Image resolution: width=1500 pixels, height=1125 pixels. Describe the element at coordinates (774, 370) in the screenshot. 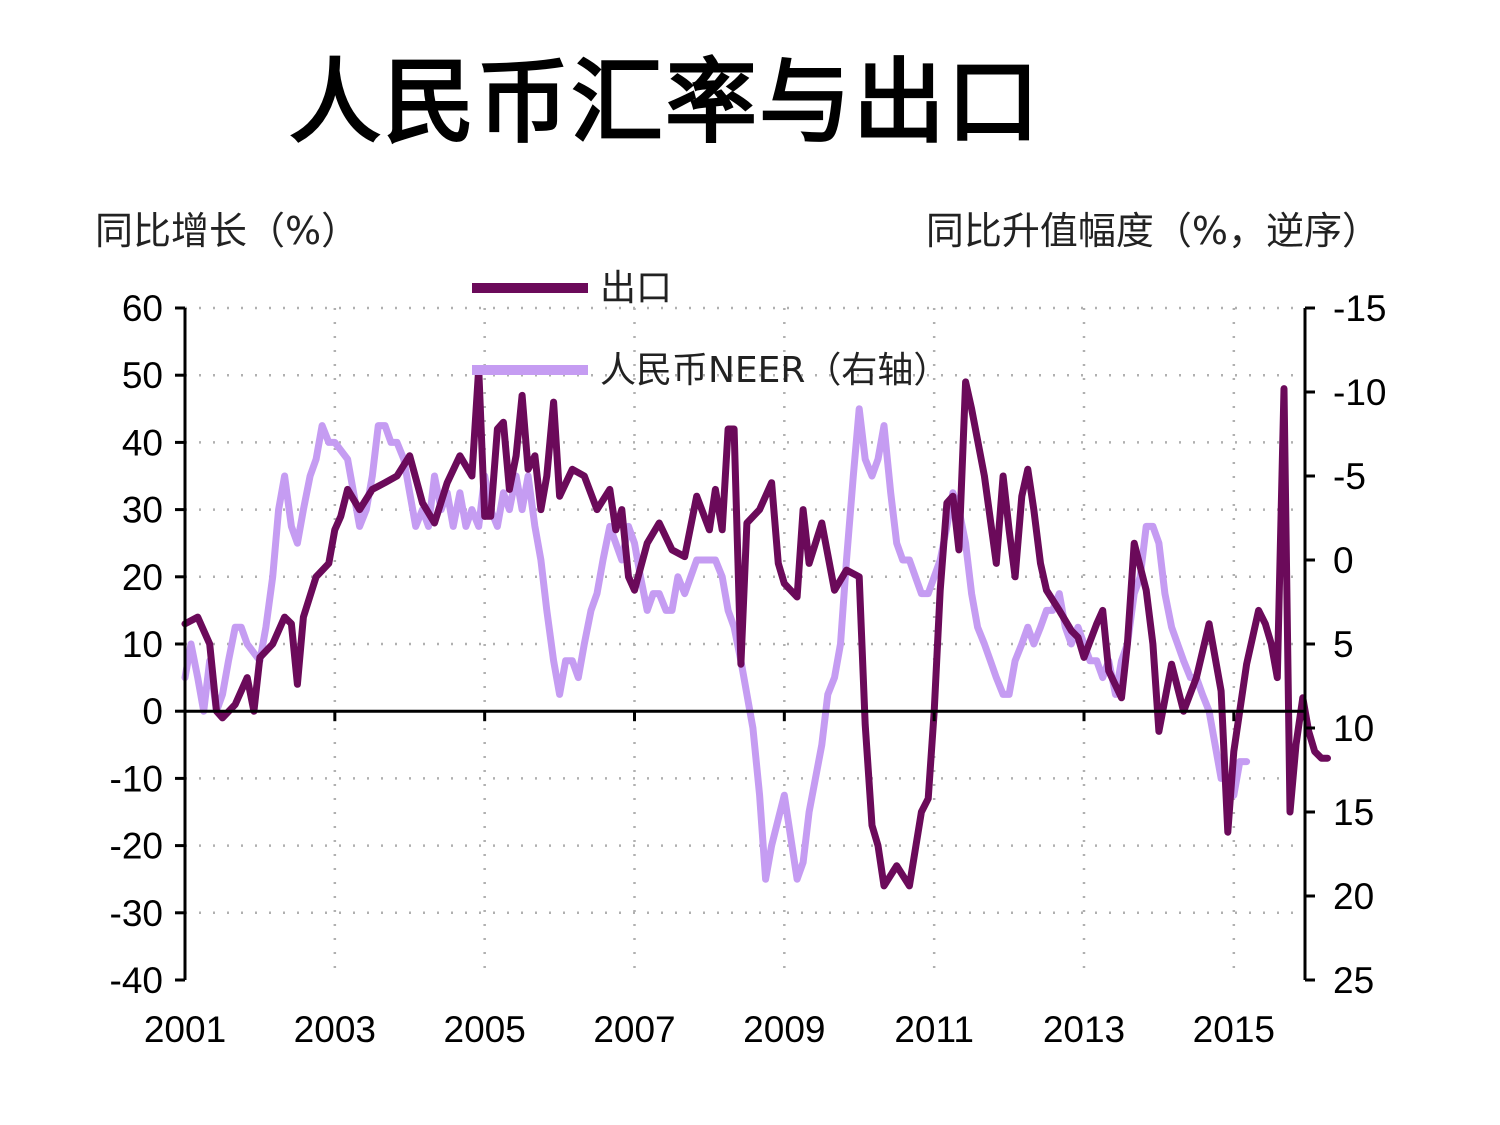

I see `legend-label: 人民币NEER（右轴）` at that location.